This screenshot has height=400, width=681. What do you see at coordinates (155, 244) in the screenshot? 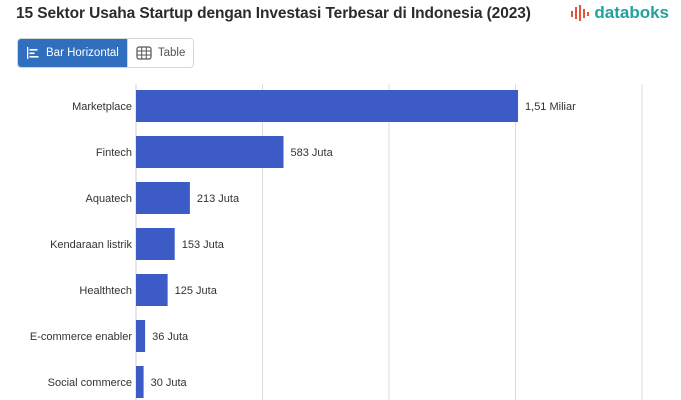
I see `bar-kendaraan-listrik` at bounding box center [155, 244].